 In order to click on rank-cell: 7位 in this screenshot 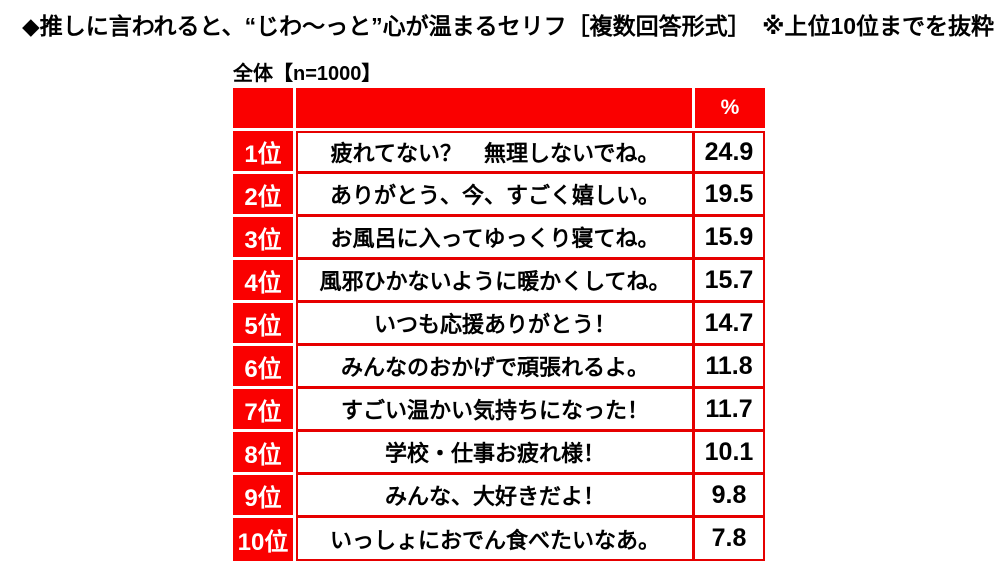, I will do `click(264, 410)`.